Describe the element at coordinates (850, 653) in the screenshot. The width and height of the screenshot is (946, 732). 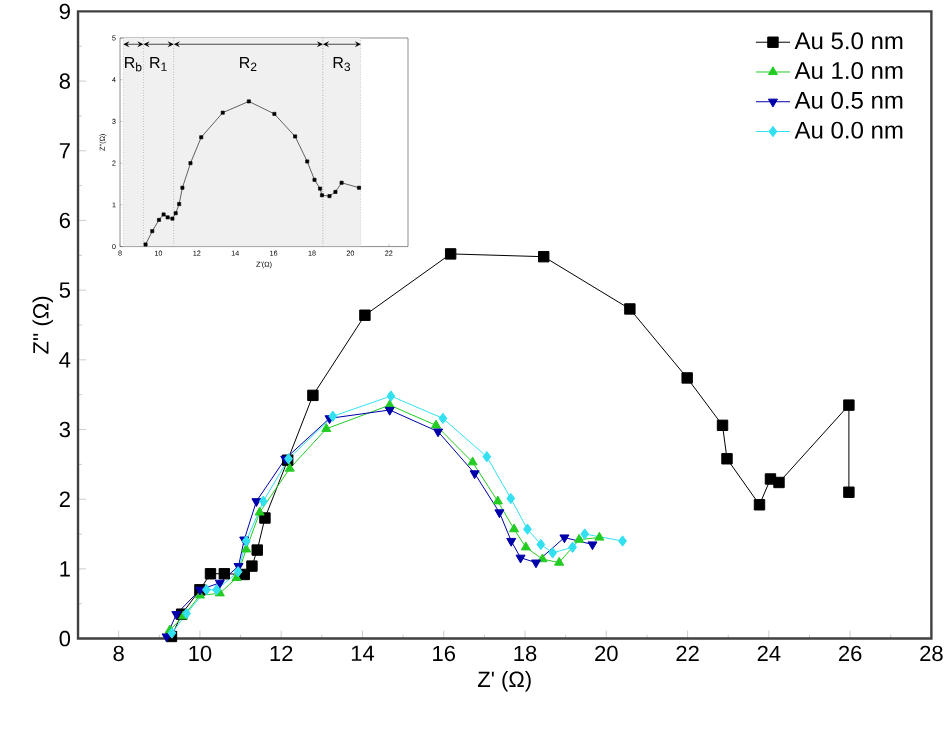
I see `x-tick-label: 26` at that location.